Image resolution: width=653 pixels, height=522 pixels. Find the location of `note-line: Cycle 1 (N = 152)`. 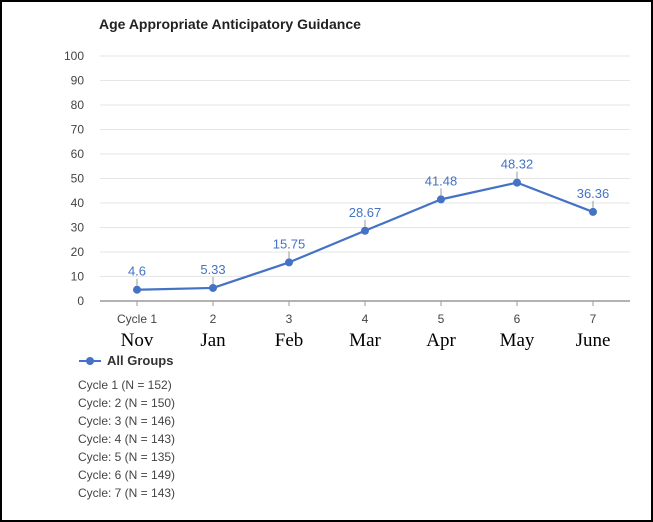

note-line: Cycle 1 (N = 152) is located at coordinates (125, 385).